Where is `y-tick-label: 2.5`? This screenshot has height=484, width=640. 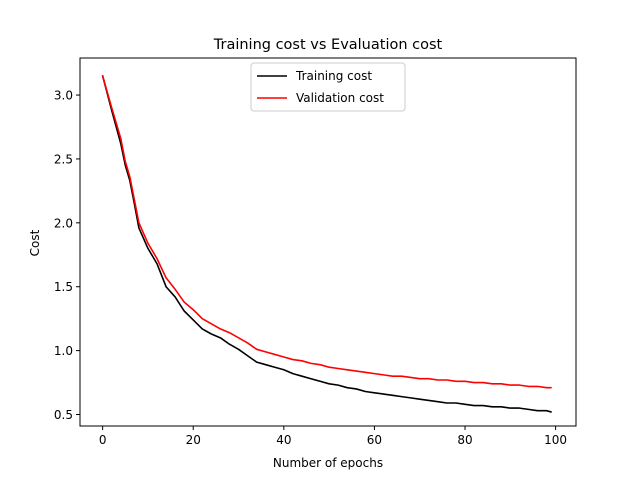 y-tick-label: 2.5 is located at coordinates (63, 159).